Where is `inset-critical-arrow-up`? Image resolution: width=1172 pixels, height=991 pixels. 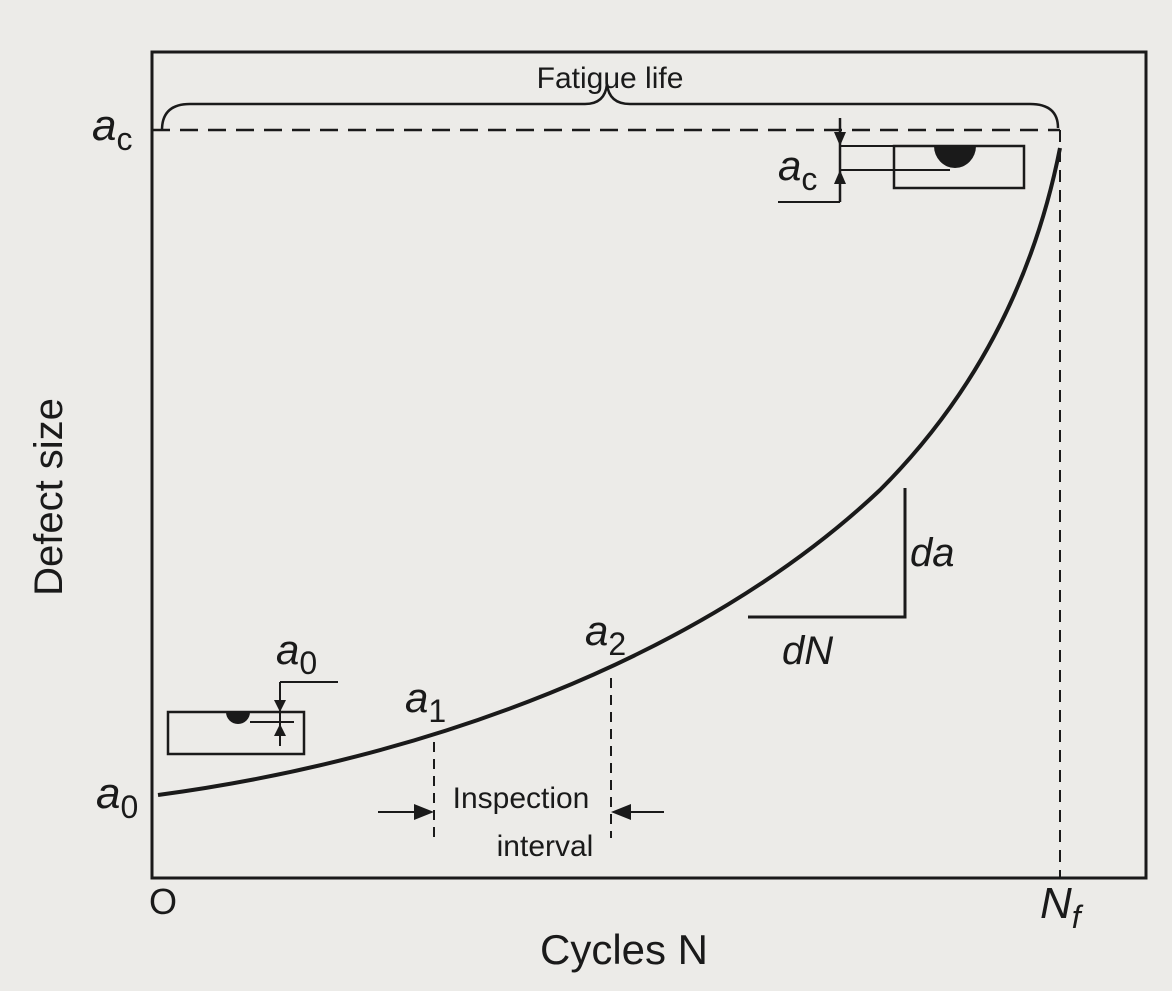
inset-critical-arrow-up is located at coordinates (840, 177).